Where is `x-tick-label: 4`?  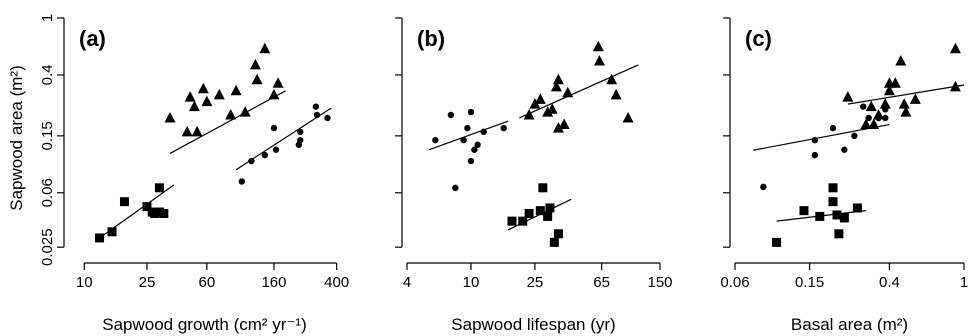
x-tick-label: 4 is located at coordinates (407, 282).